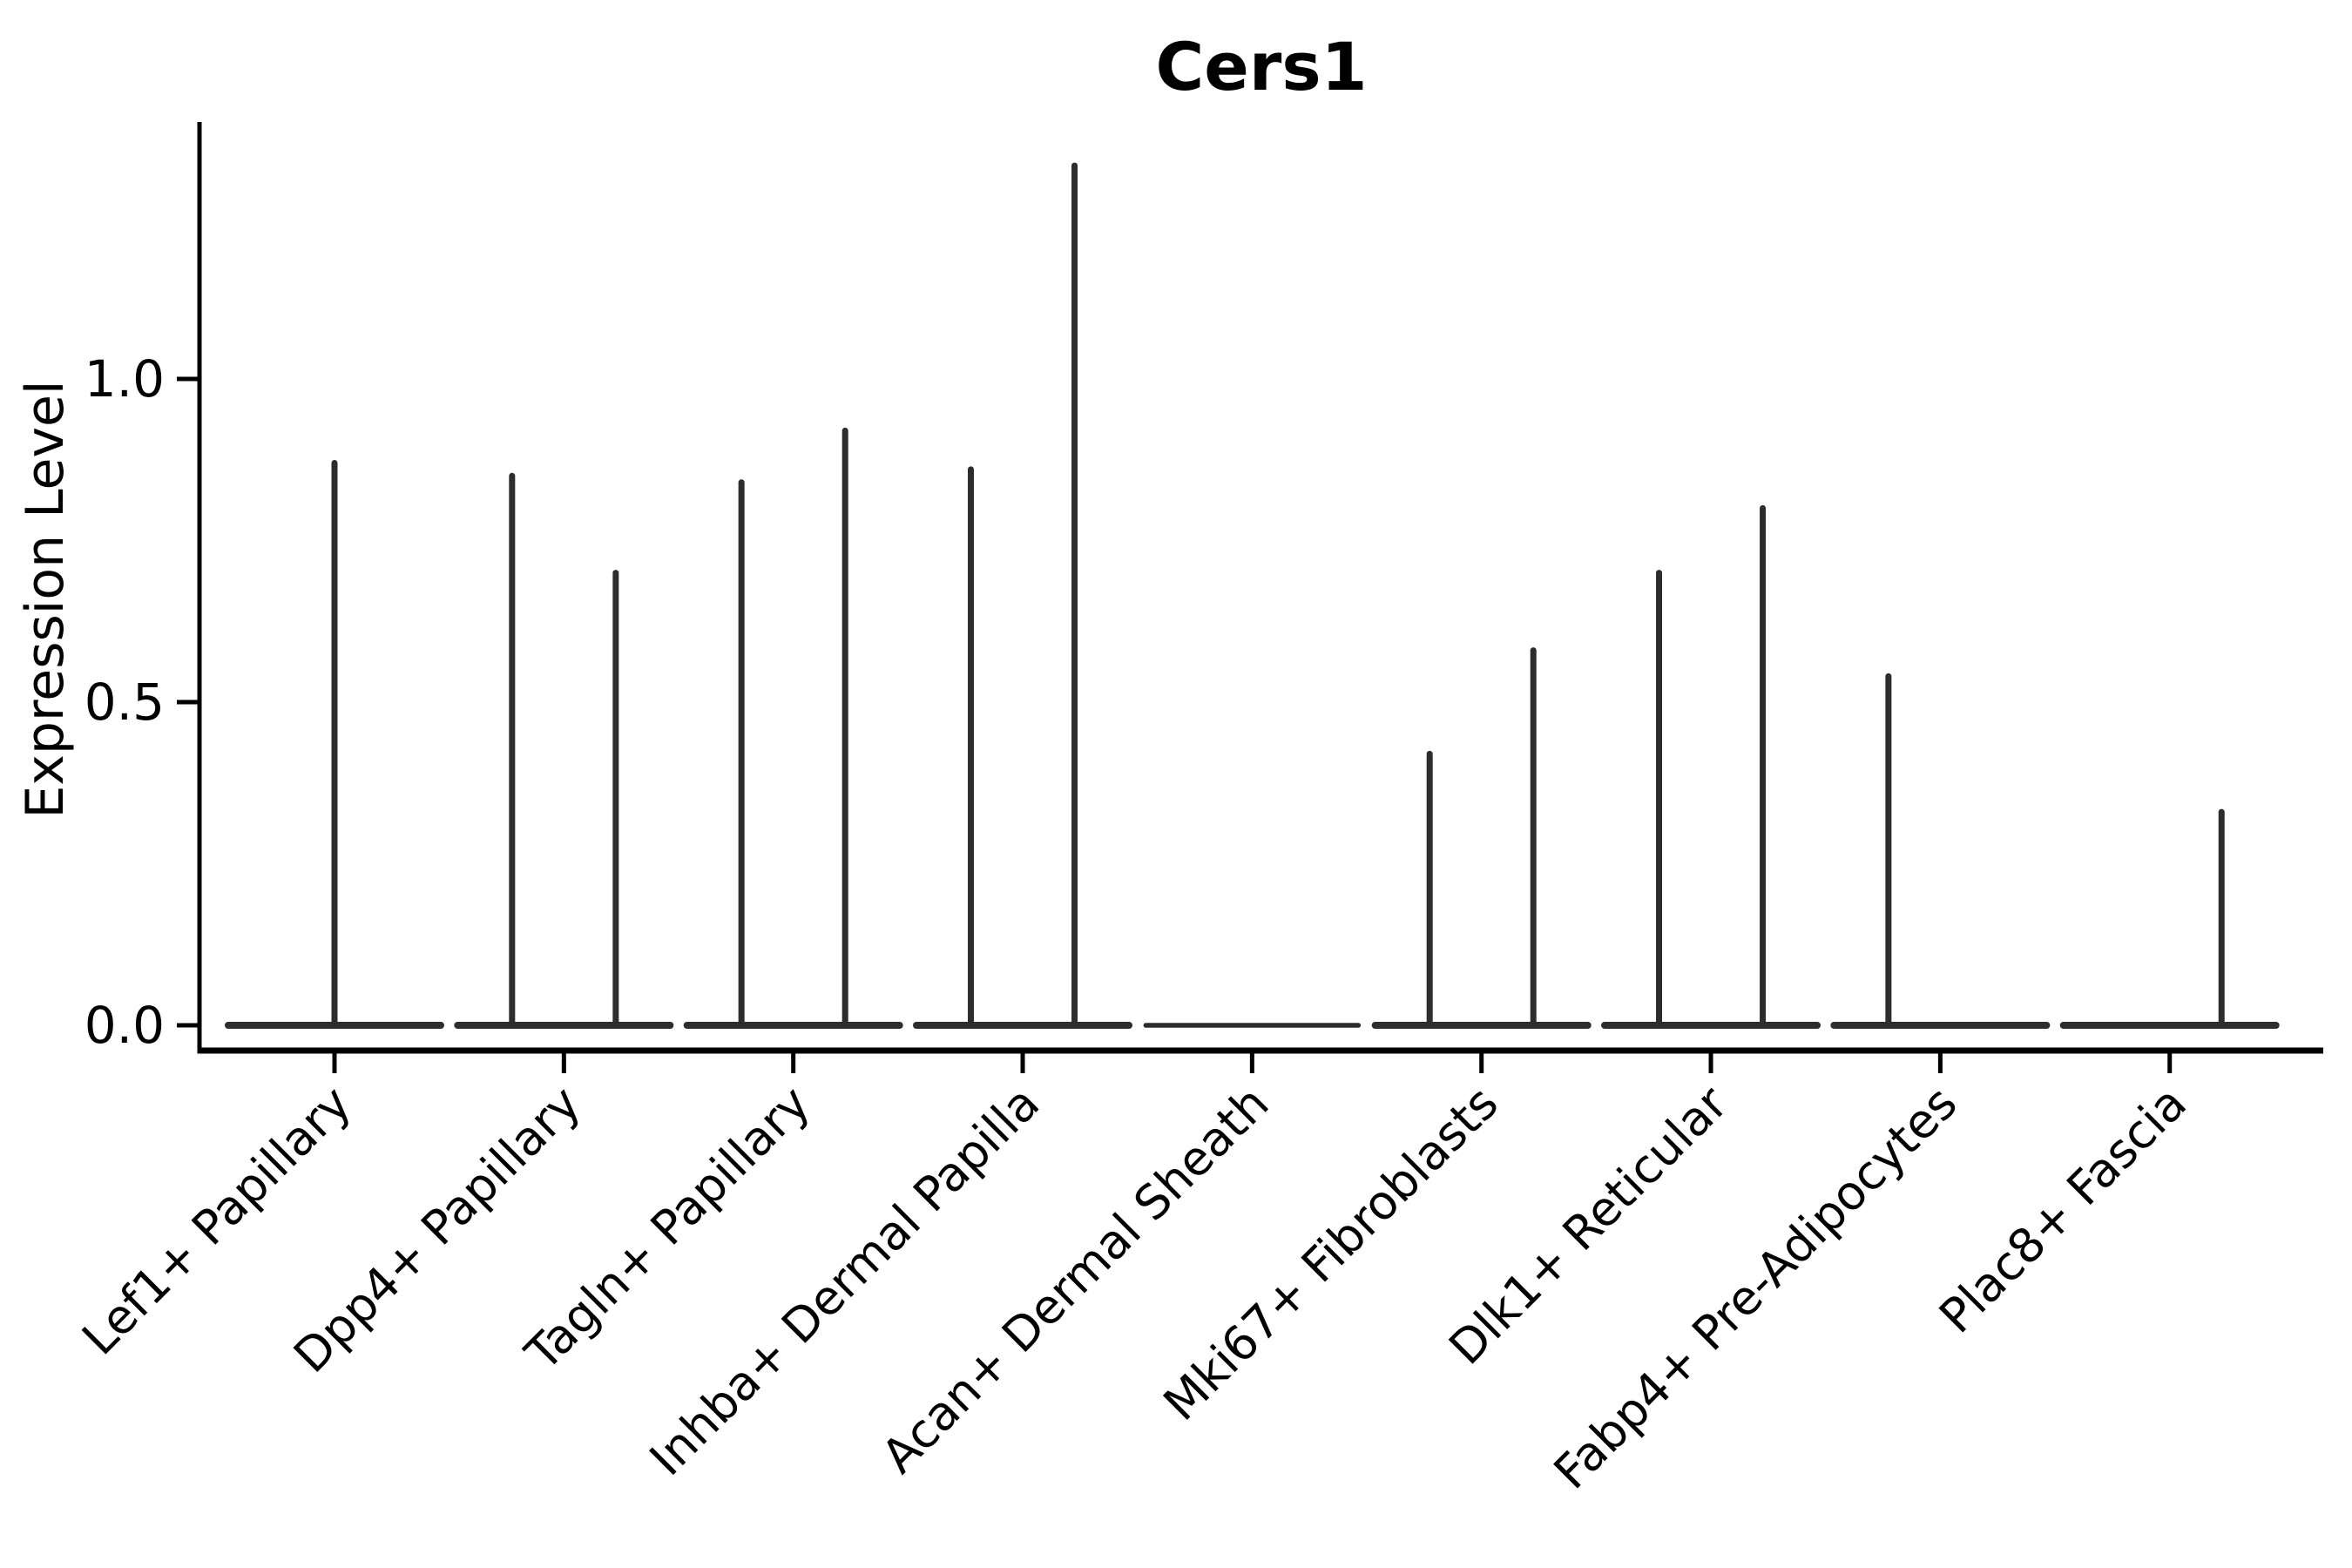  Describe the element at coordinates (1262, 66) in the screenshot. I see `chart-title: Cers1` at that location.